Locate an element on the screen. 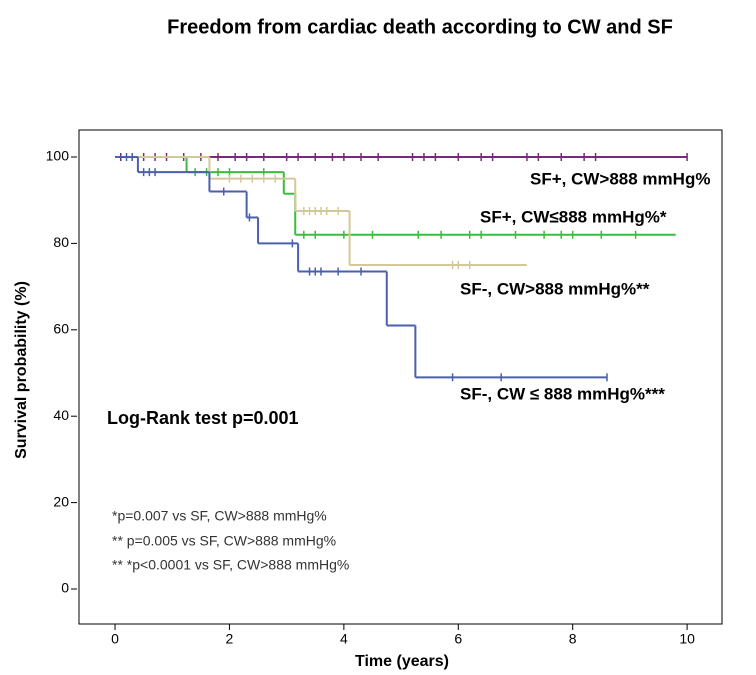  x-tick-label: 8 is located at coordinates (573, 639).